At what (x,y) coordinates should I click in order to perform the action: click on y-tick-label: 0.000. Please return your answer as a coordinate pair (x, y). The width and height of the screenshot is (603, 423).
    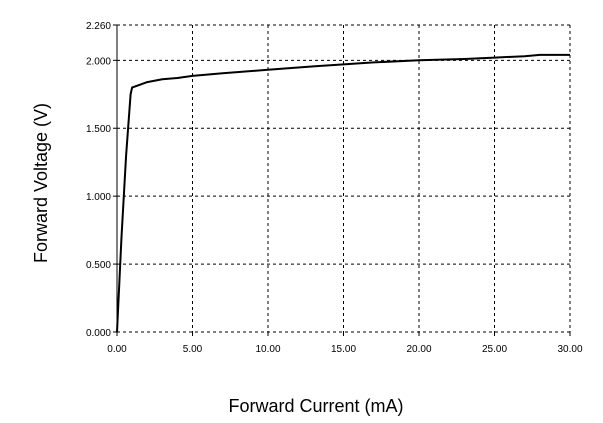
    Looking at the image, I should click on (98, 333).